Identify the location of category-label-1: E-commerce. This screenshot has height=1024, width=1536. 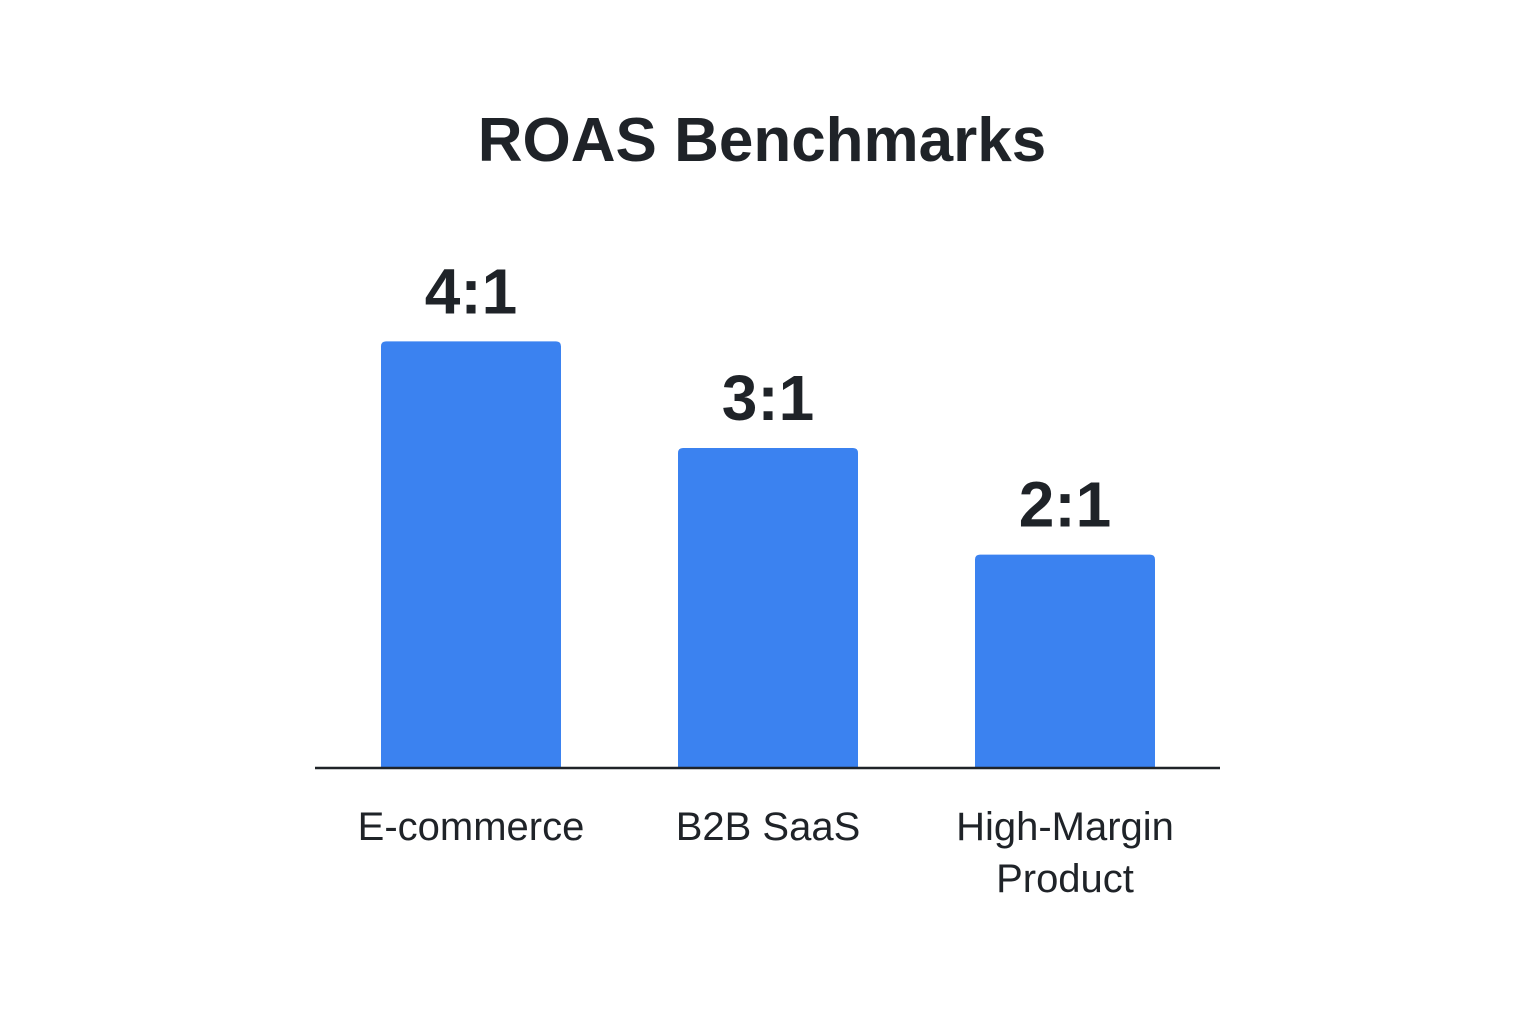
(471, 827).